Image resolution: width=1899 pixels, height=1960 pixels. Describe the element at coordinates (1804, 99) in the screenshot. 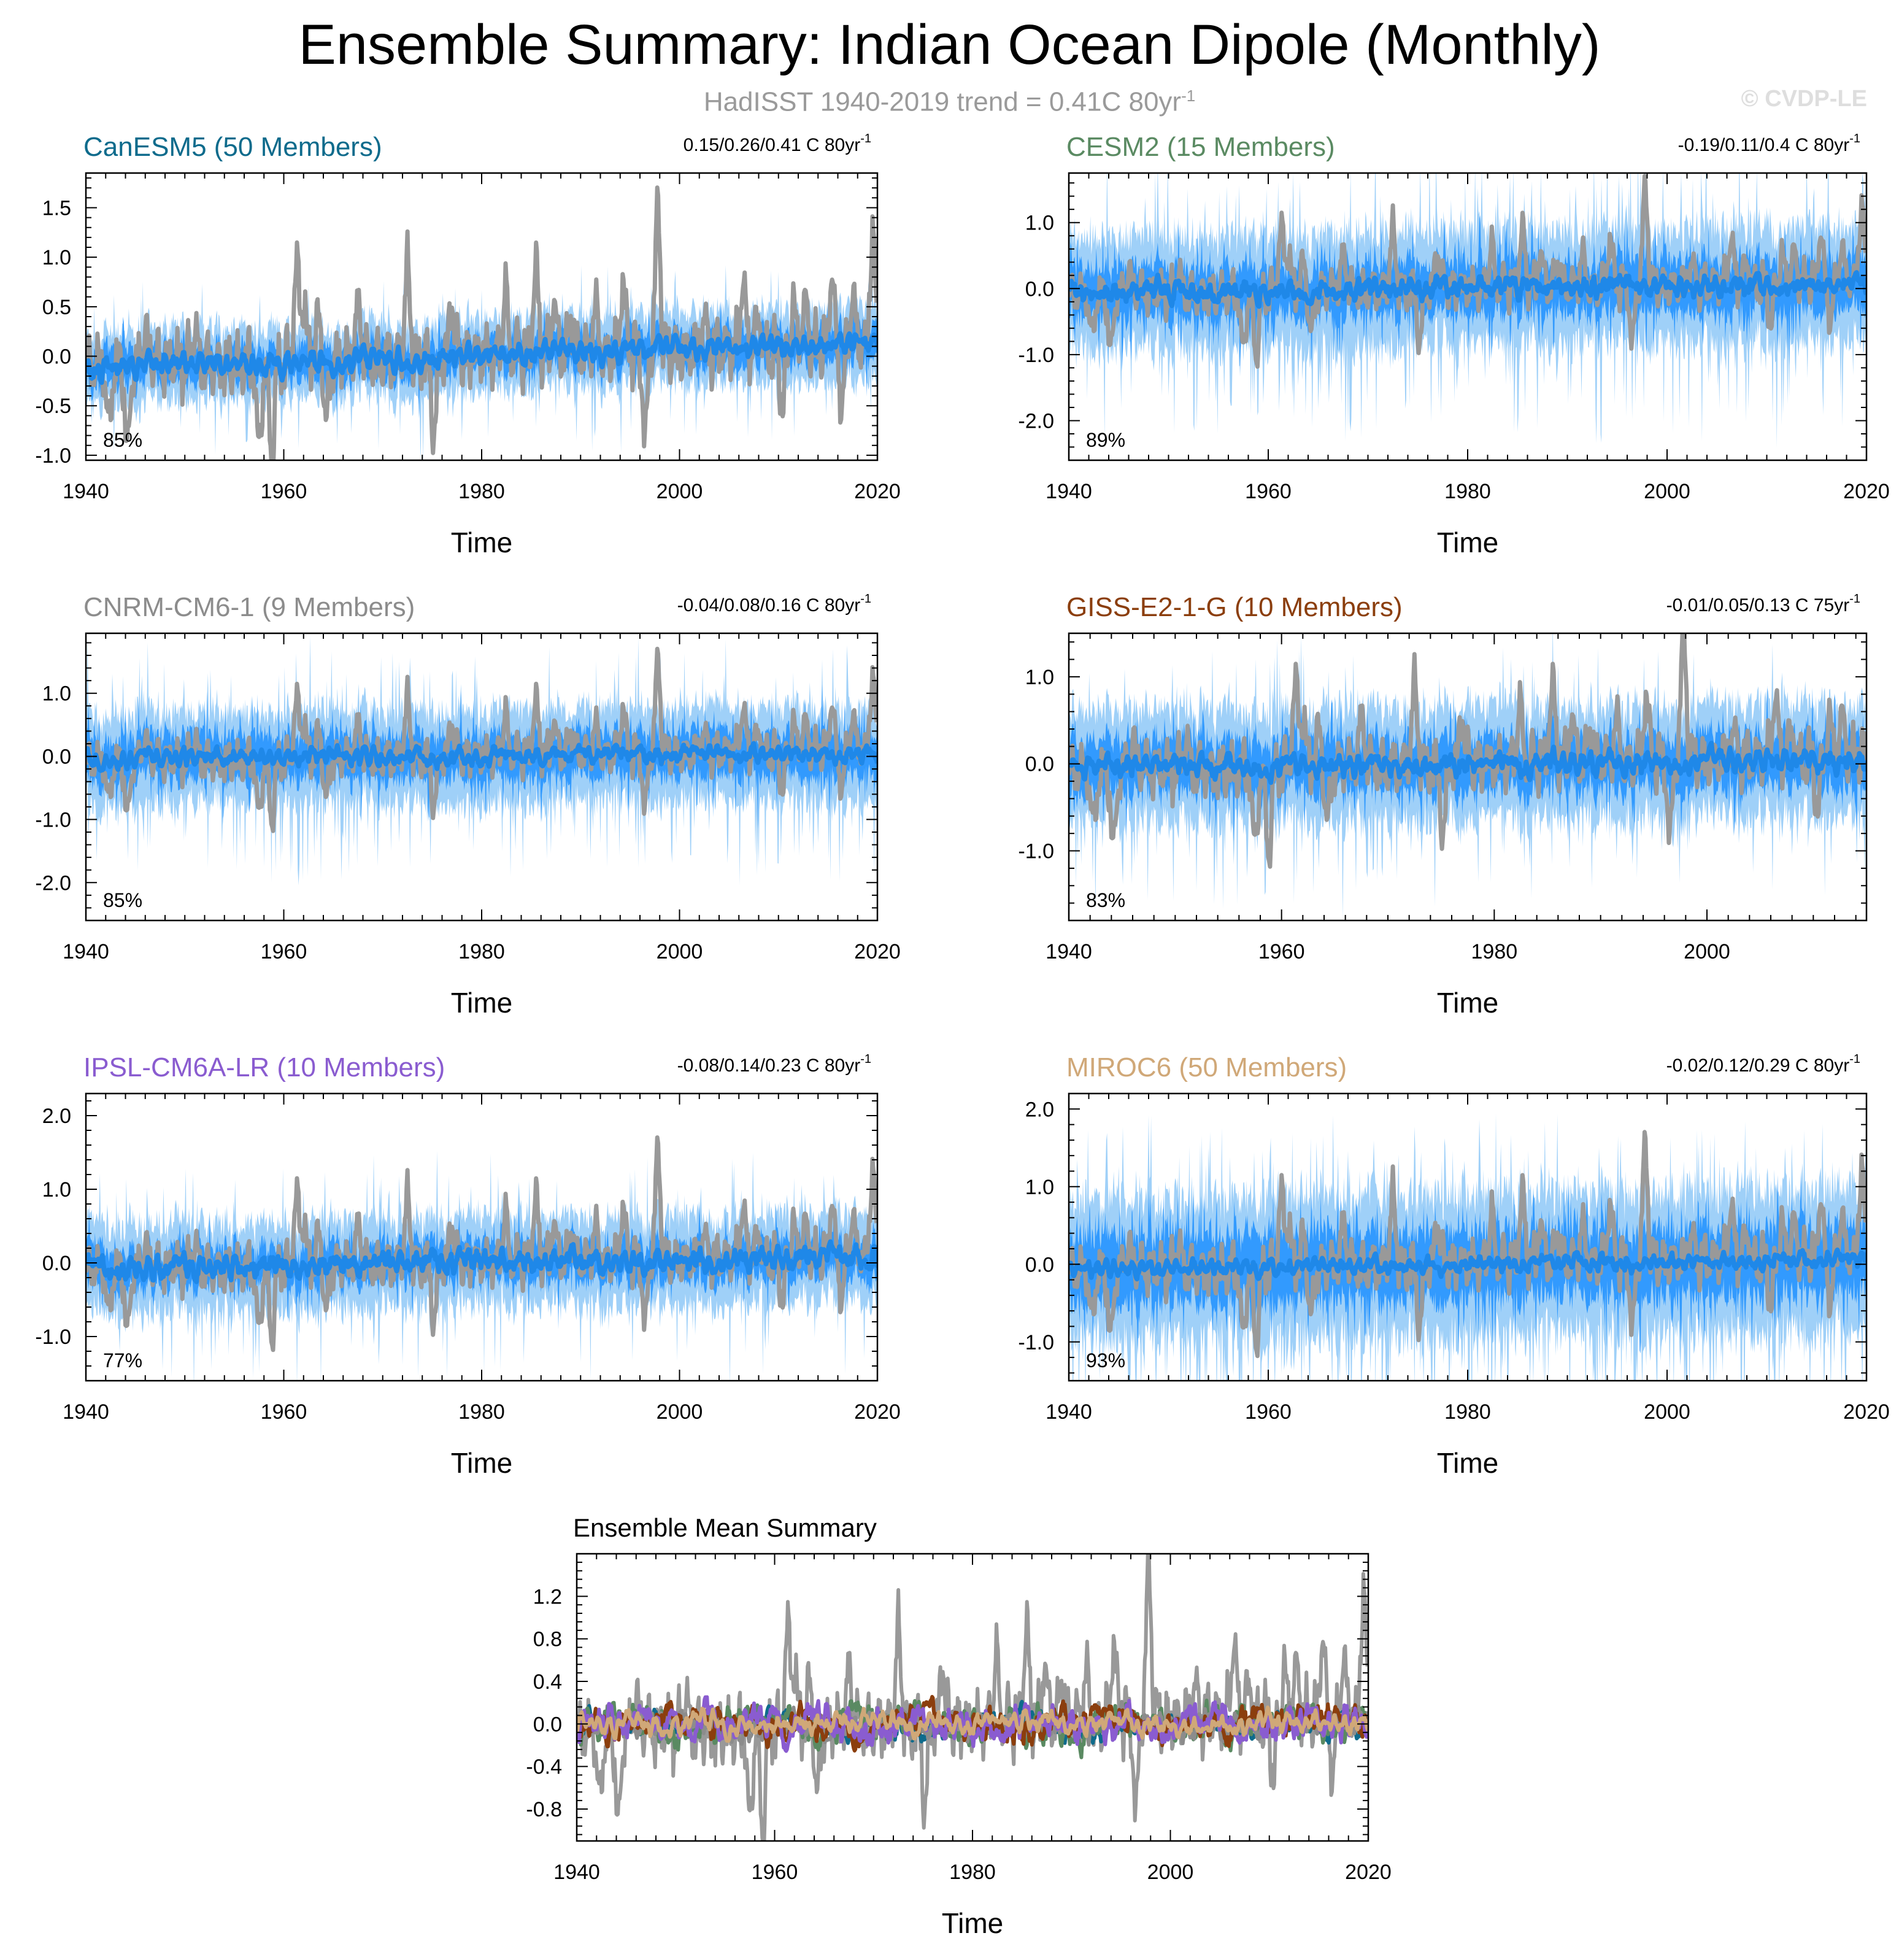

I see `credit-watermark: © CVDP-LE` at that location.